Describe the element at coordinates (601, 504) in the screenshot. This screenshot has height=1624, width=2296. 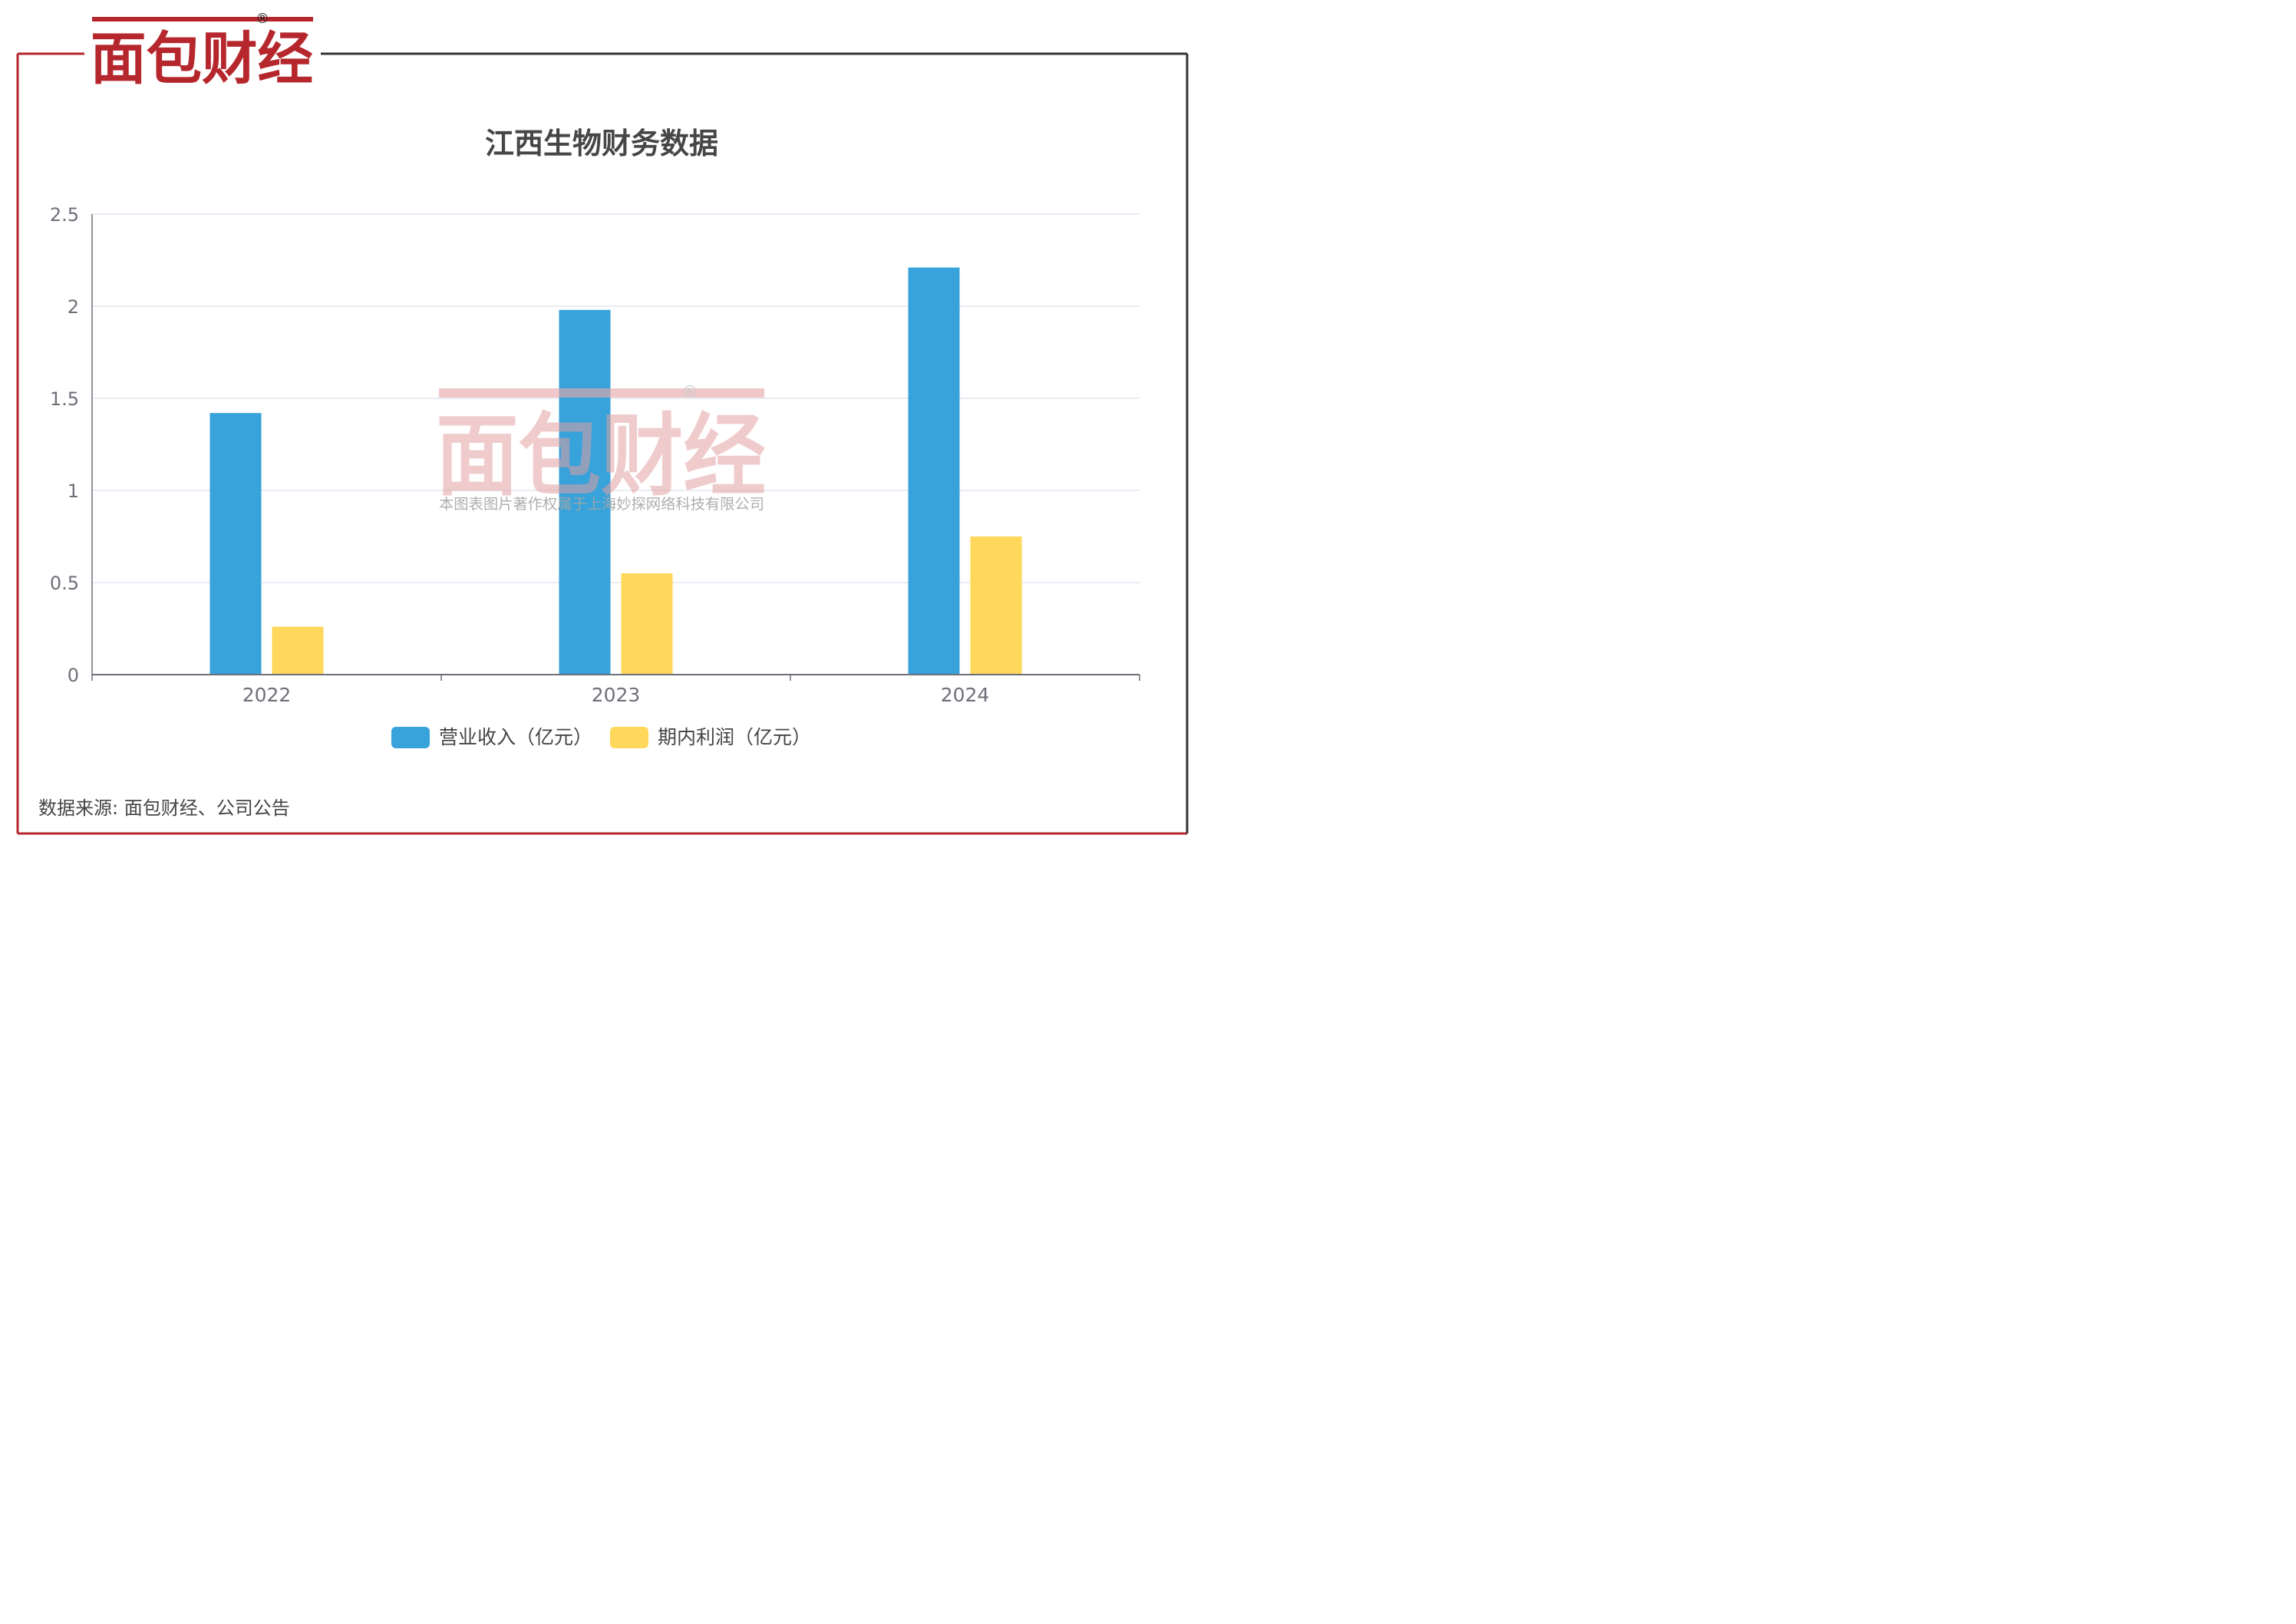
I see `watermark-copyright: 本图表图片著作权属于上海妙探网络科技有限公司` at that location.